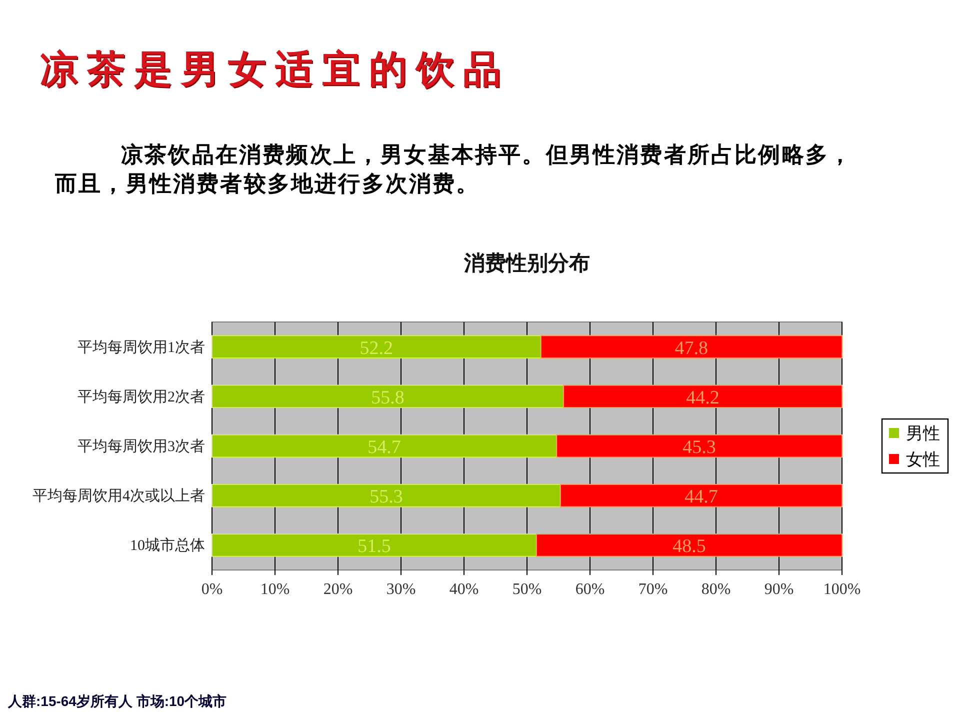 The width and height of the screenshot is (960, 720). I want to click on x-tick-label: 20%, so click(338, 589).